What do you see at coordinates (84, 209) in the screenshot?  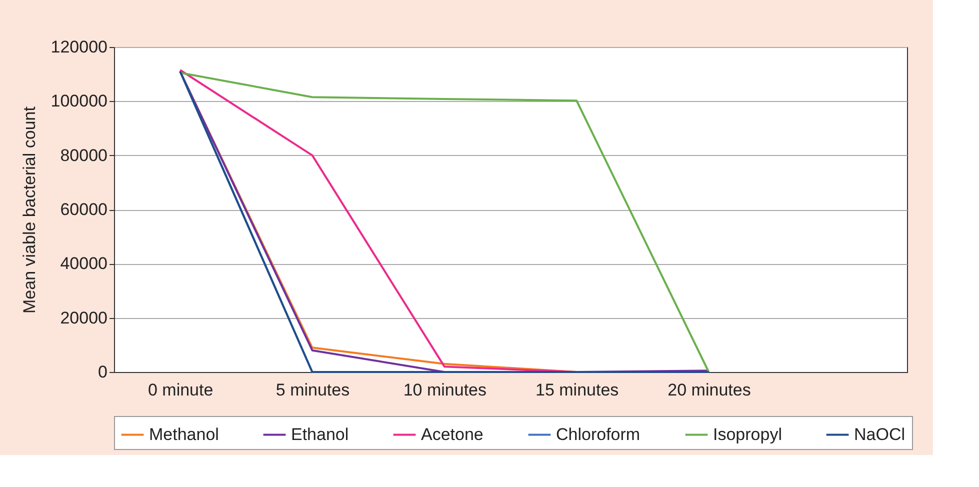 I see `y-tick-label: 60000` at bounding box center [84, 209].